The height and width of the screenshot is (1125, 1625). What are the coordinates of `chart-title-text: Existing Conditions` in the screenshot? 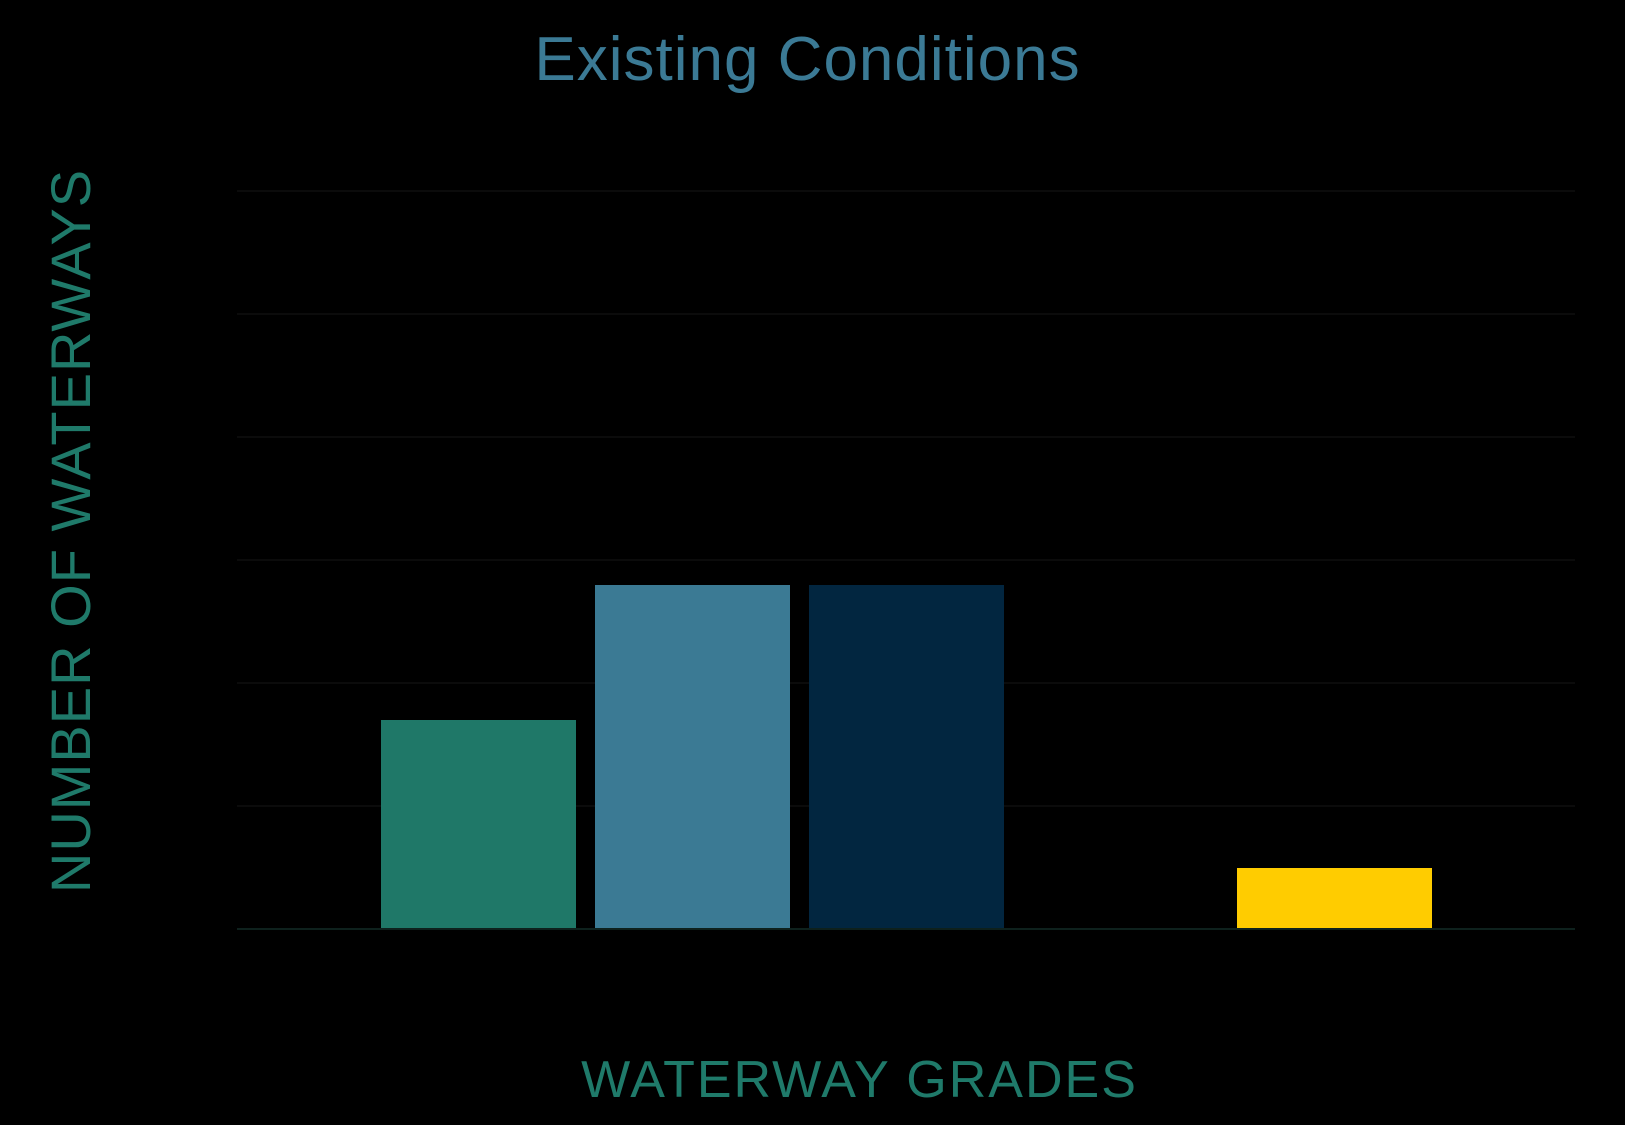 It's located at (807, 59).